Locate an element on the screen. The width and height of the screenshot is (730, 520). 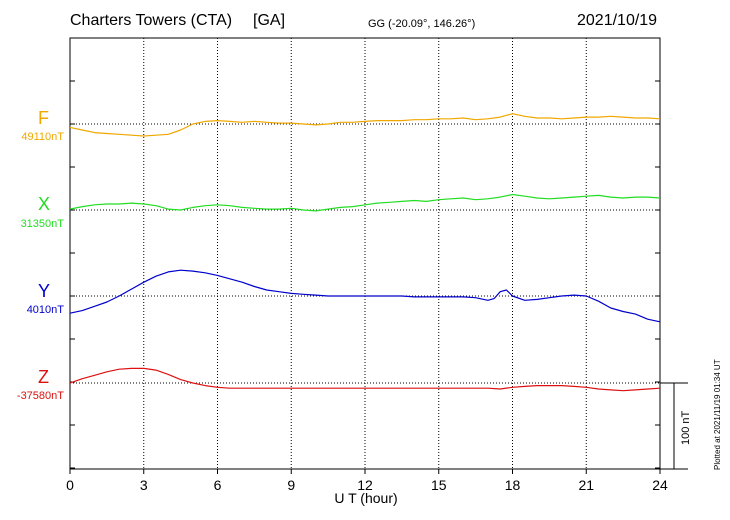
series-line-z is located at coordinates (365, 379).